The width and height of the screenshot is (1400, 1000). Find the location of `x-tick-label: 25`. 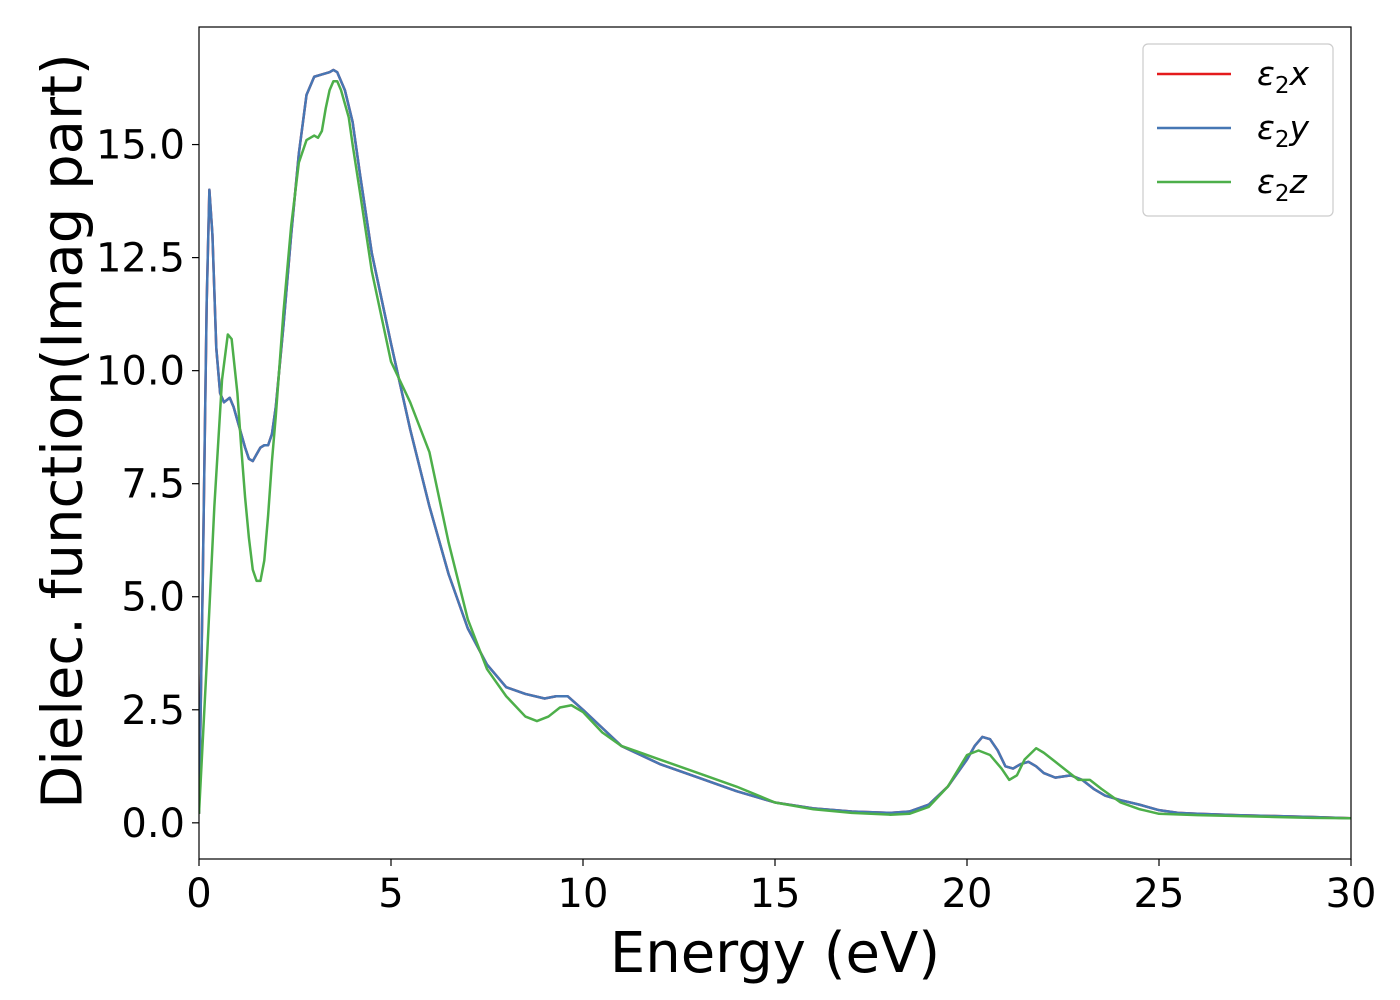

x-tick-label: 25 is located at coordinates (1159, 894).